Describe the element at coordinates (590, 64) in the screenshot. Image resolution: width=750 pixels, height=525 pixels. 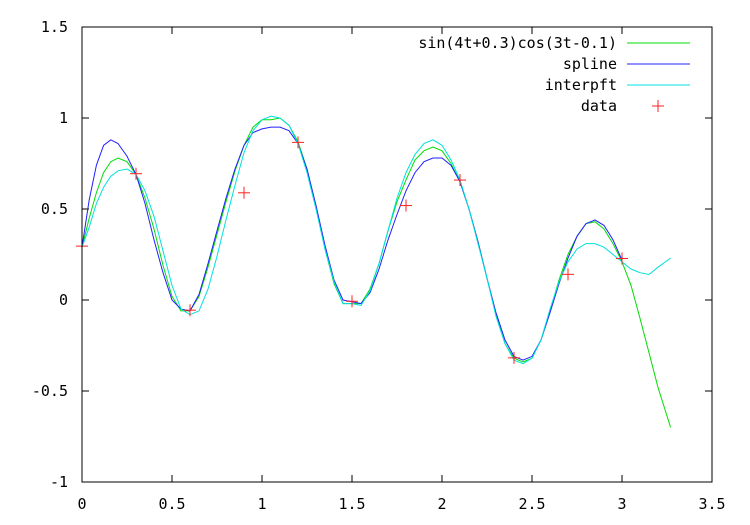
I see `legend-label: spline` at that location.